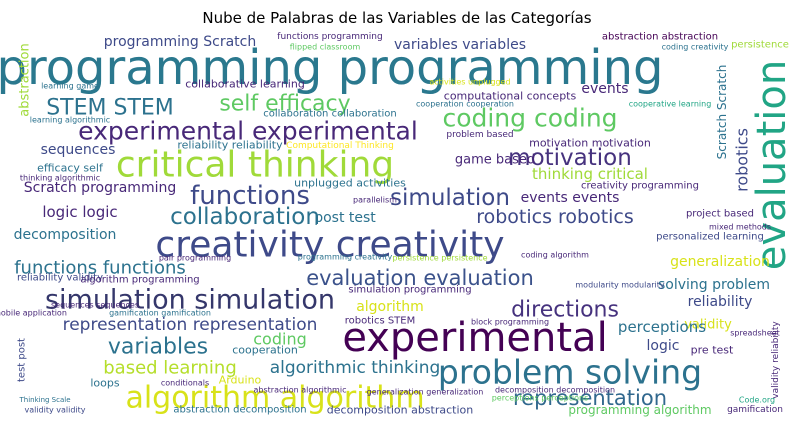 This screenshot has width=794, height=430. What do you see at coordinates (712, 350) in the screenshot?
I see `word: pre test` at bounding box center [712, 350].